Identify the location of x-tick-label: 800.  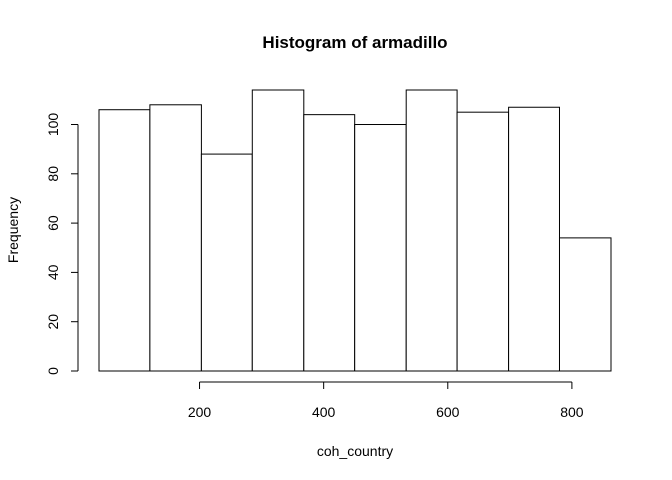
(572, 412).